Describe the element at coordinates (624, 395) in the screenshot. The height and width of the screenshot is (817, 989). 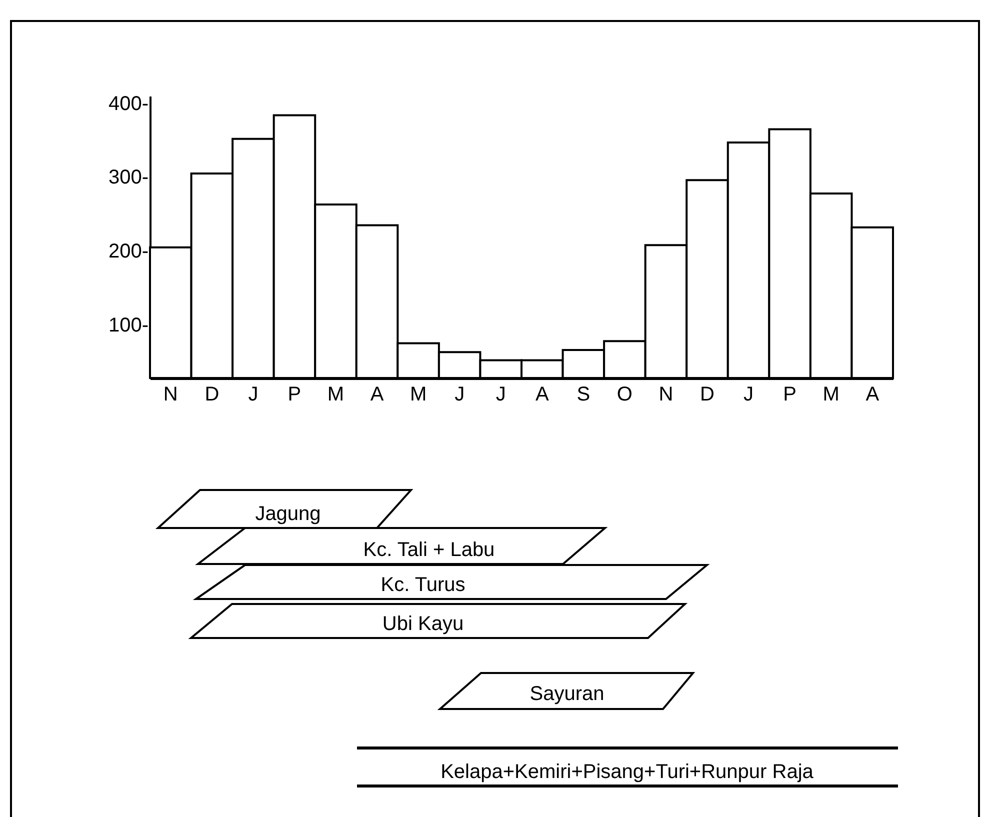
I see `x-tick-label: O` at that location.